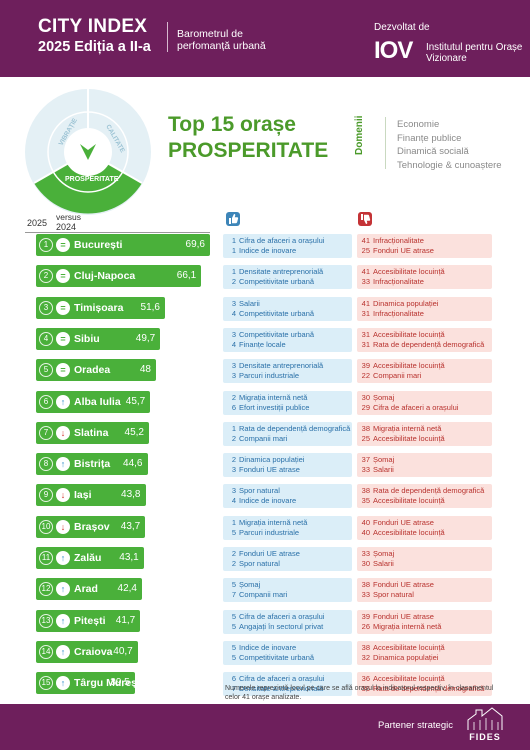 The height and width of the screenshot is (750, 530). I want to click on indicator-rank: 4, so click(233, 313).